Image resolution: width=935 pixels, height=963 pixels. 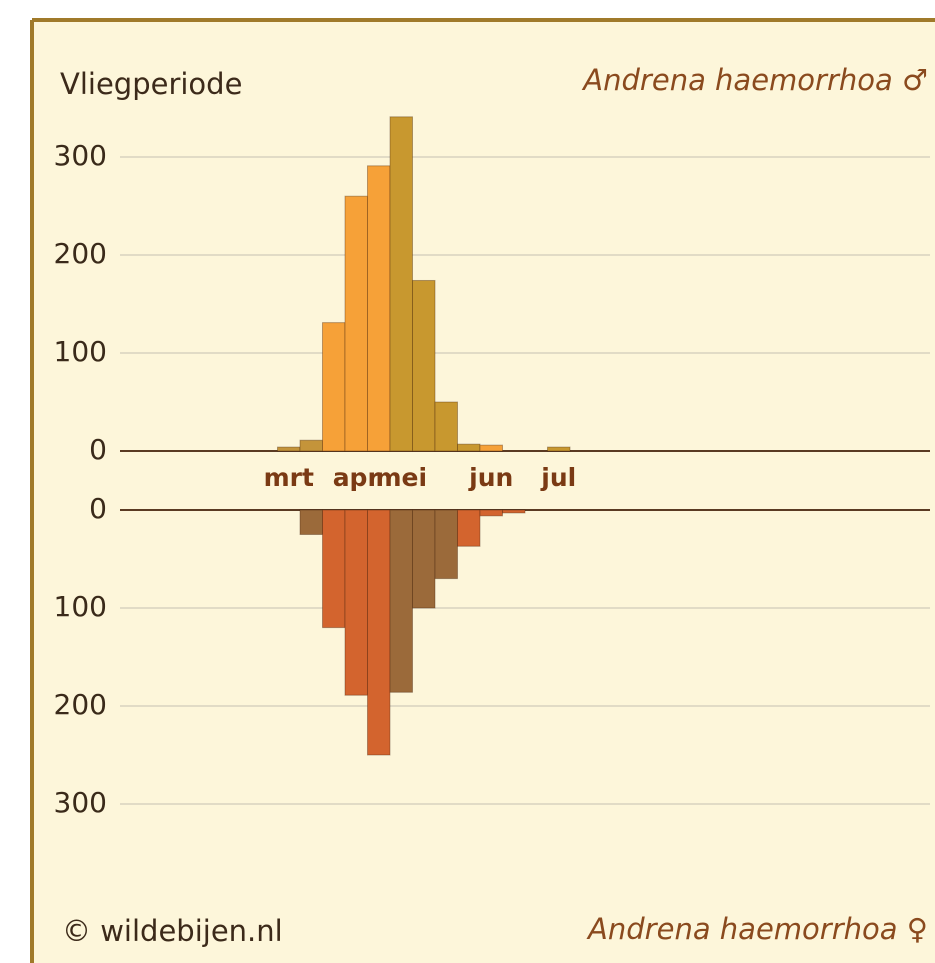 What do you see at coordinates (401, 477) in the screenshot?
I see `x-tick-label: mei` at bounding box center [401, 477].